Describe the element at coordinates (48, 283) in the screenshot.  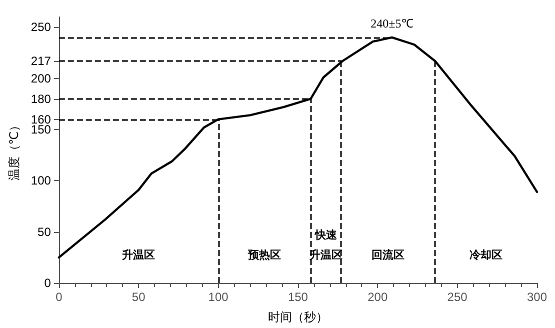
I see `y-tick-label: 0` at that location.